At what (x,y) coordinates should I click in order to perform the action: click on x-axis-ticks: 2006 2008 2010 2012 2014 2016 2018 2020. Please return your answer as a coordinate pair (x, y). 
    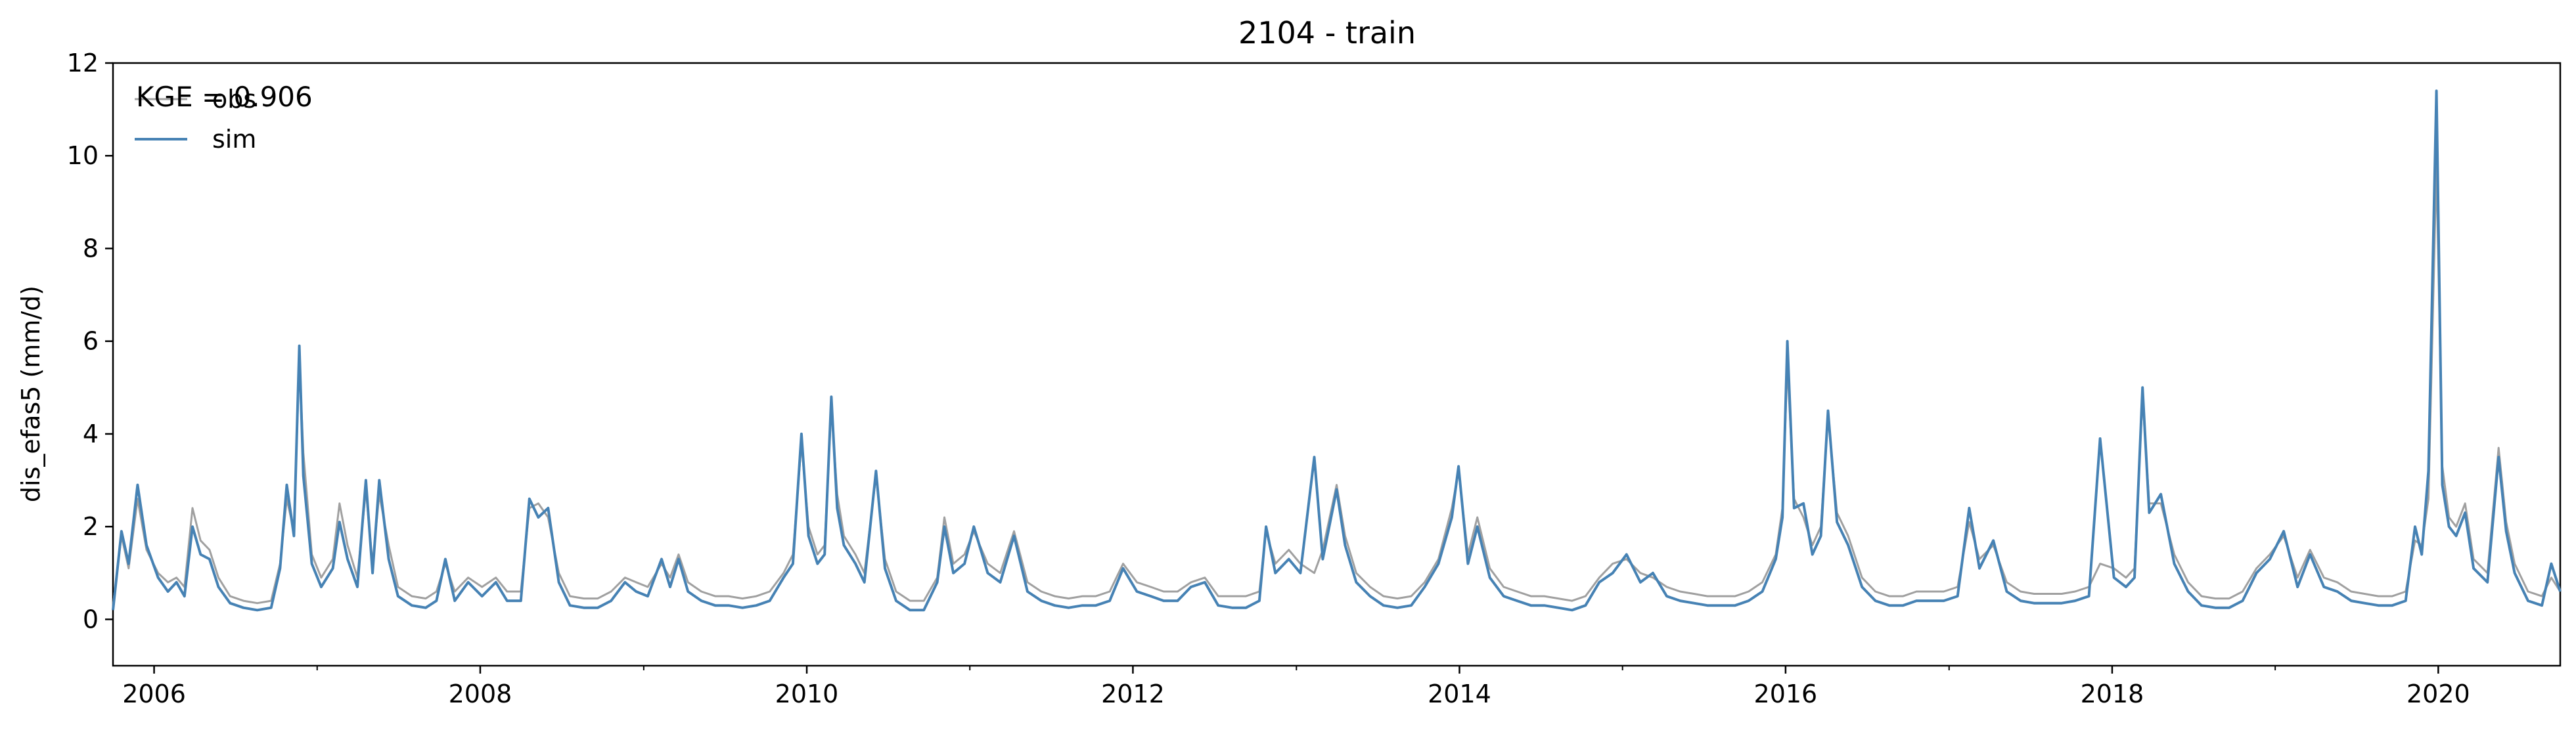
    Looking at the image, I should click on (1296, 687).